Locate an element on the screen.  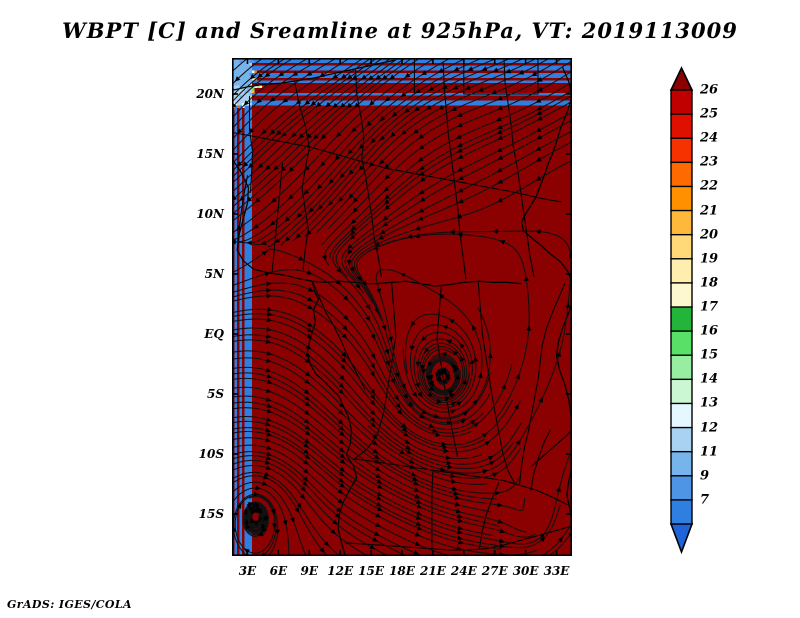
colorbar-tick-label: 18 is located at coordinates (709, 283).